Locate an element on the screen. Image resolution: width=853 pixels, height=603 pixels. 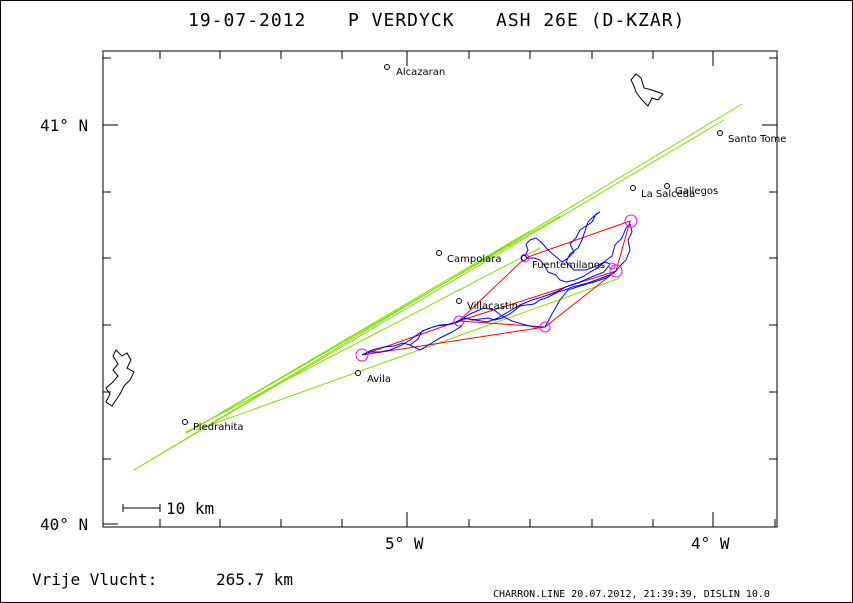
left-ticks is located at coordinates (110, 291).